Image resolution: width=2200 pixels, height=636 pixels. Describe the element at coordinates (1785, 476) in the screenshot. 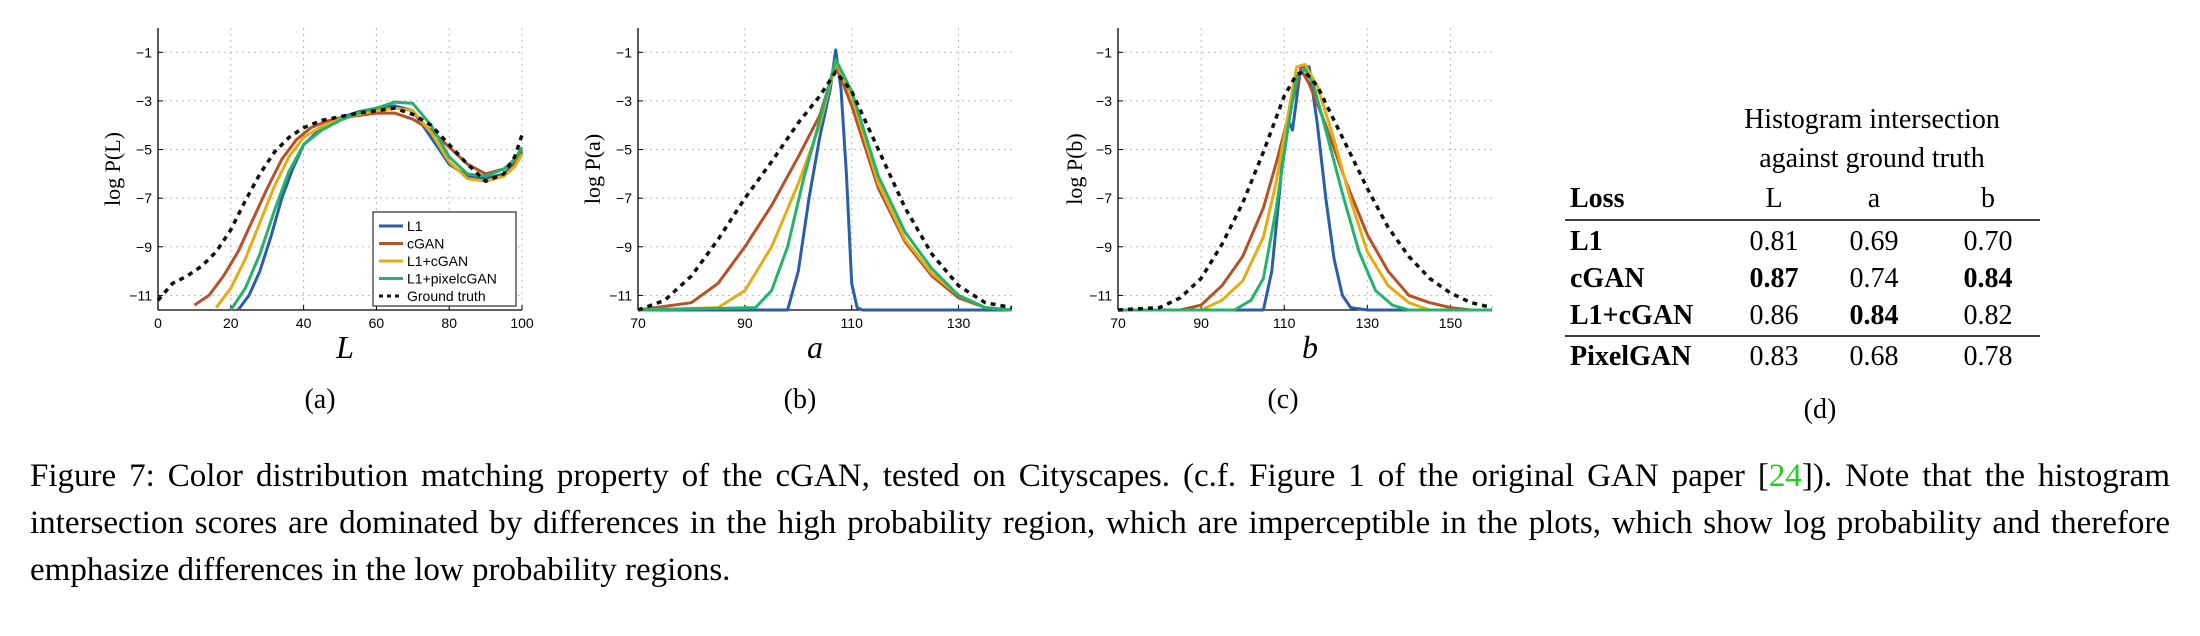

I see `citation-link: 24` at that location.